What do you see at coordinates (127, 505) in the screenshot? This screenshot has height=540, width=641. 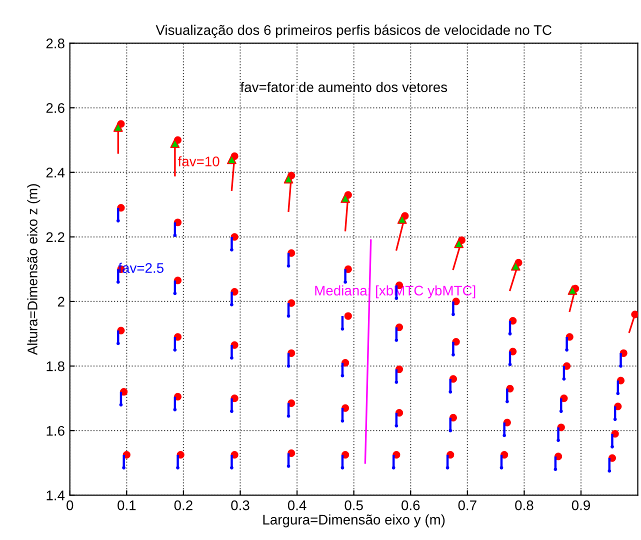 I see `x-tick-label: 0.1` at bounding box center [127, 505].